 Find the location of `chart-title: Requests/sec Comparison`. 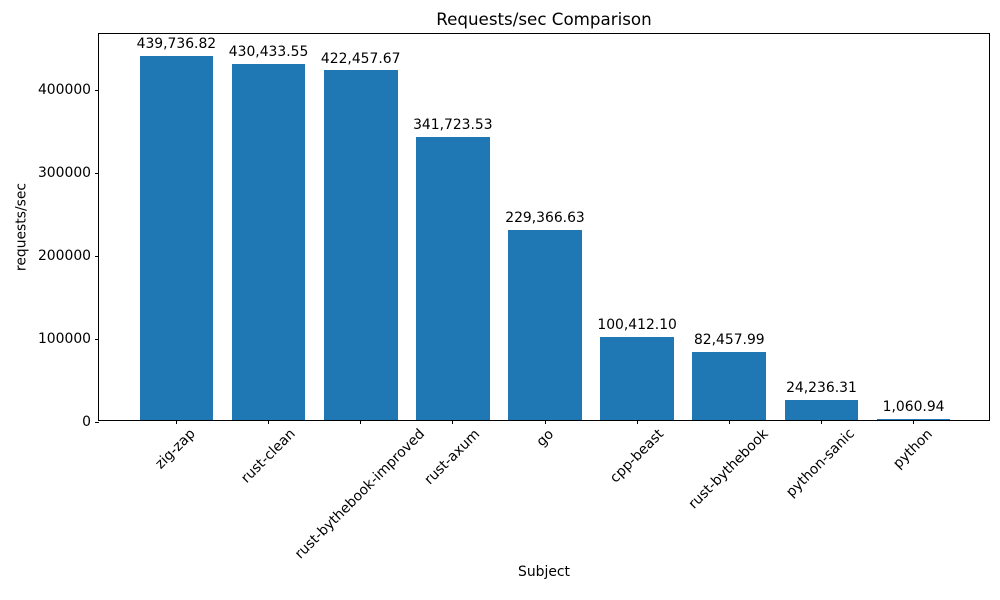

chart-title: Requests/sec Comparison is located at coordinates (544, 19).